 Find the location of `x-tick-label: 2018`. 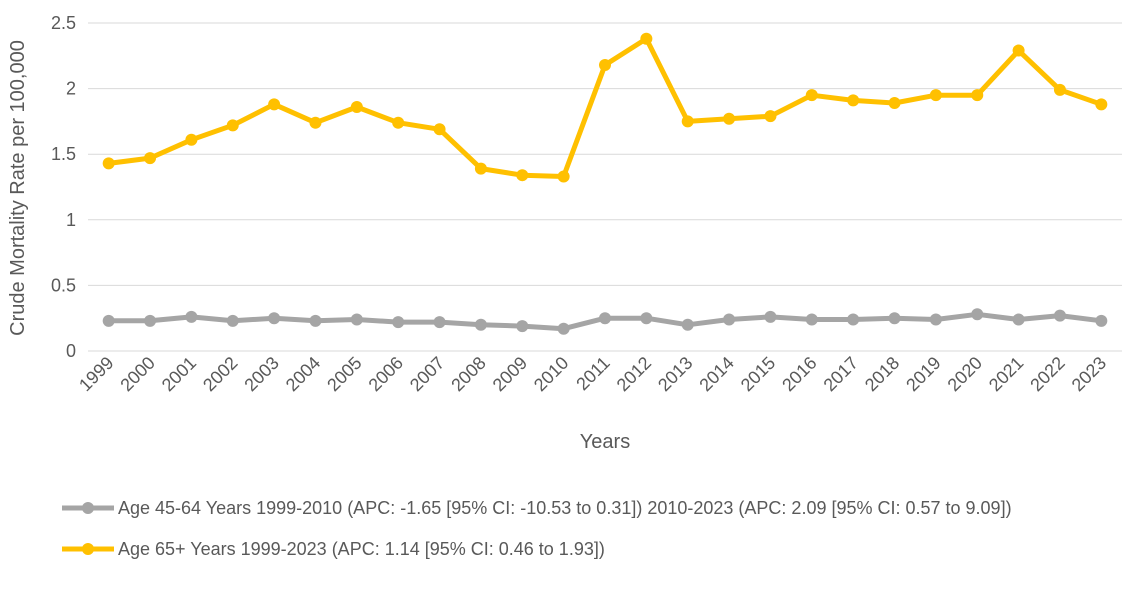

x-tick-label: 2018 is located at coordinates (882, 374).